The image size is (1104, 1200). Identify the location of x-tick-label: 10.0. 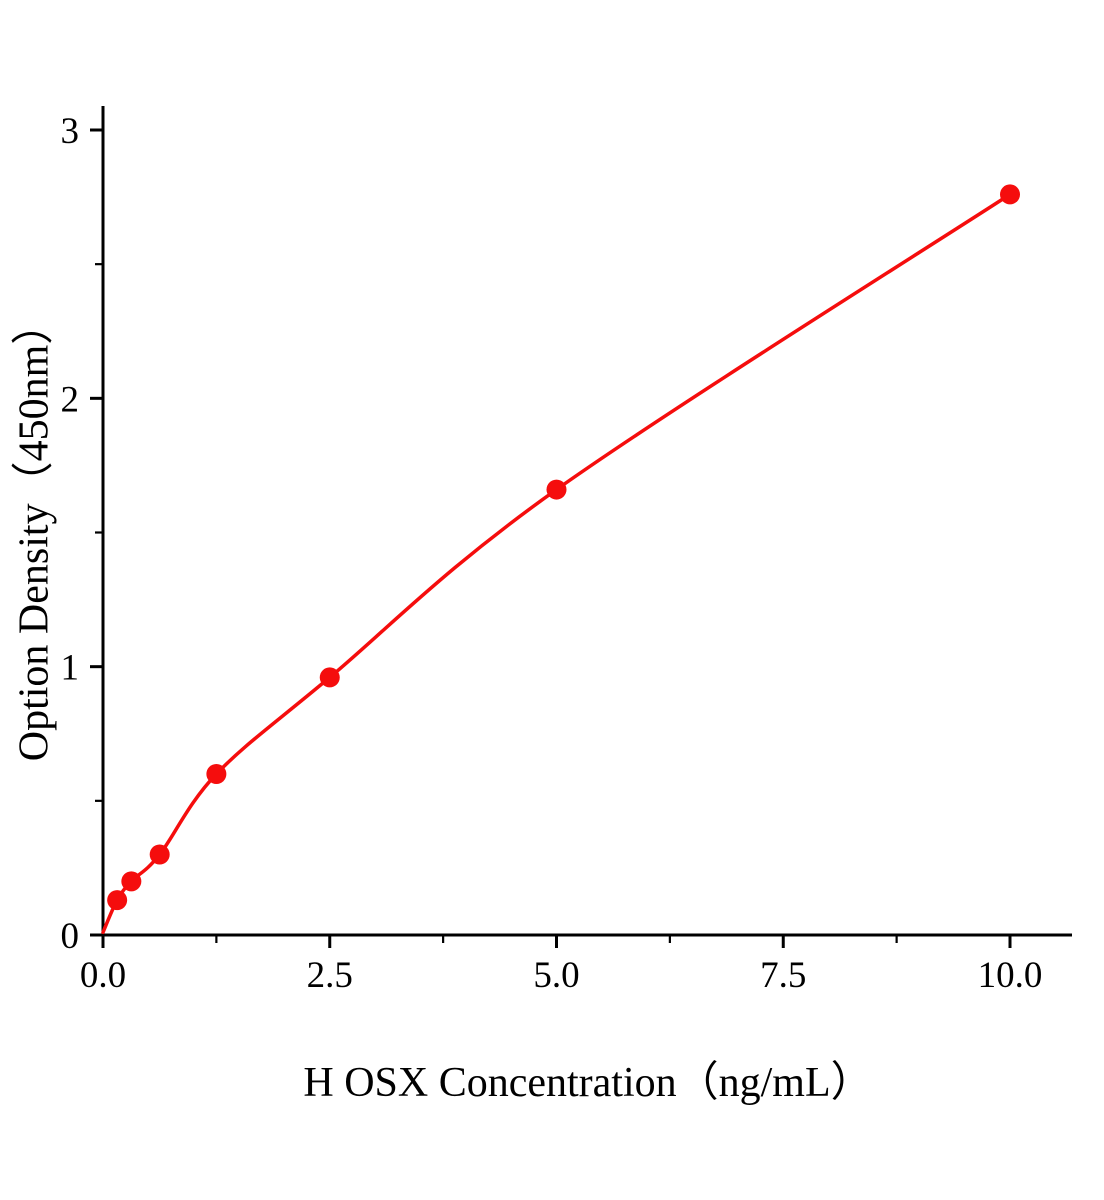
(1010, 975).